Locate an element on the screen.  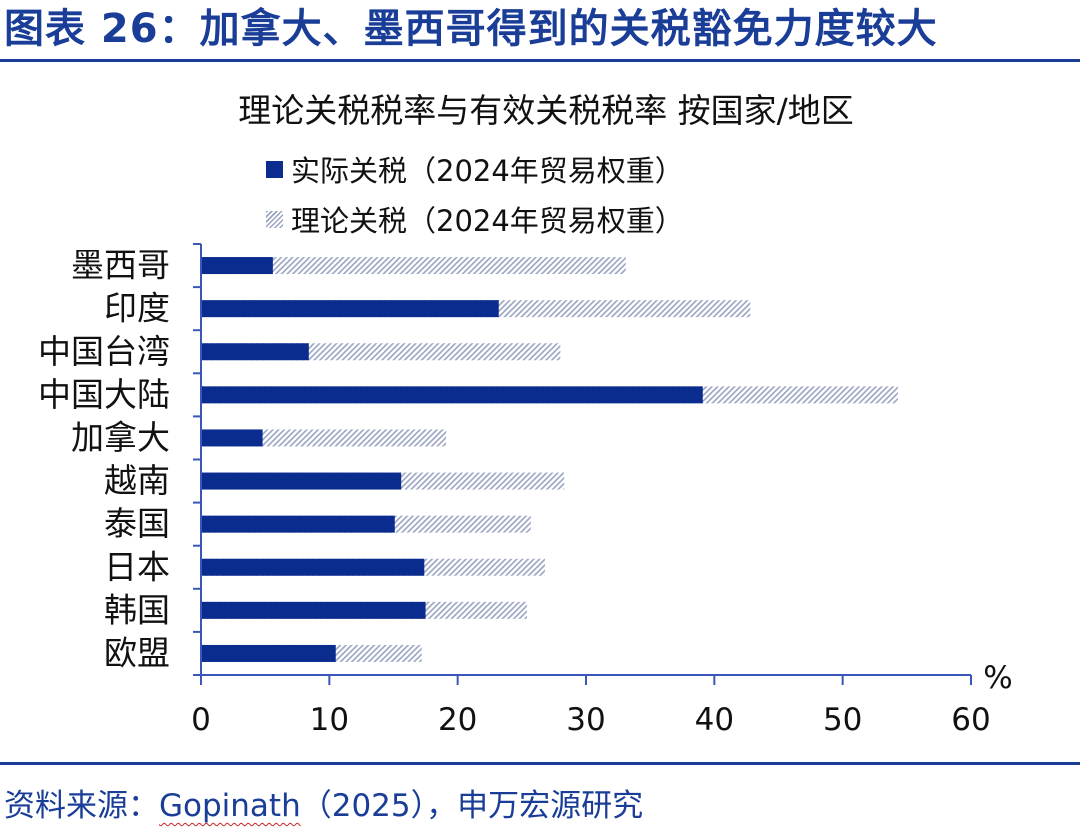
legend-item-theoretical: 理论关税（2024年贸易权重） is located at coordinates (475, 219).